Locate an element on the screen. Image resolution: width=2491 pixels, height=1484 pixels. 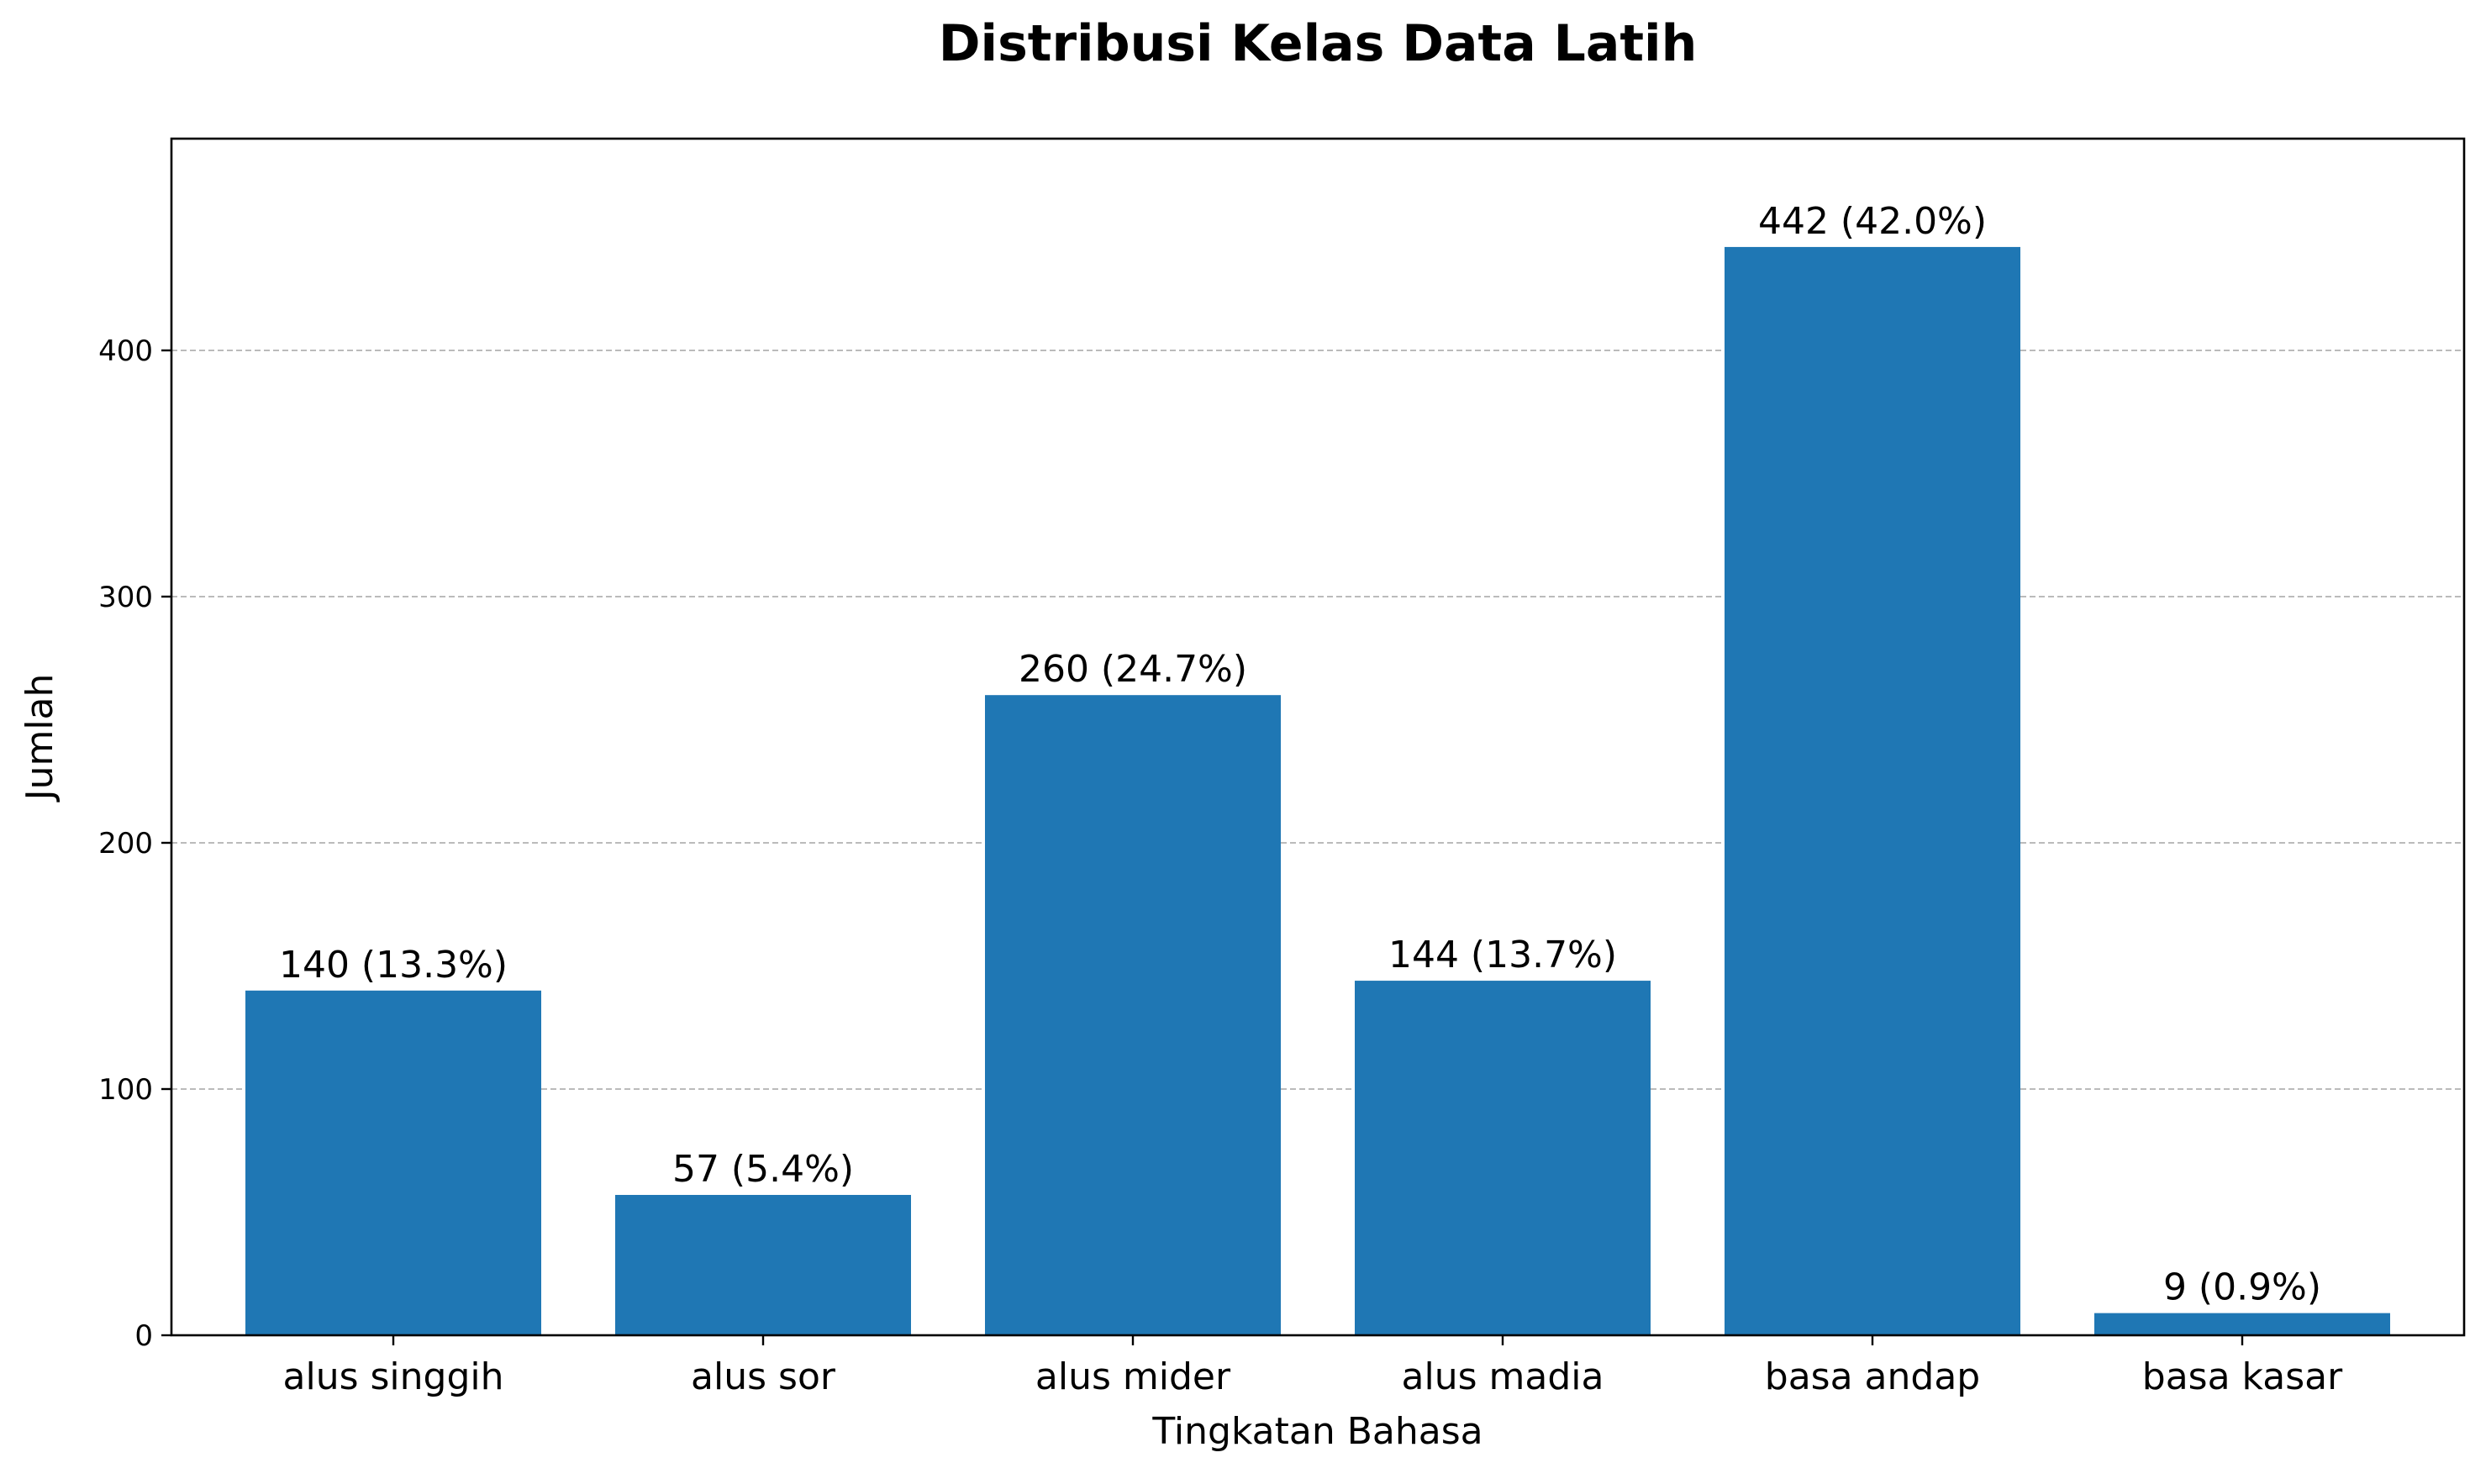
bar-value-label: 140 (13.3%) is located at coordinates (393, 965).